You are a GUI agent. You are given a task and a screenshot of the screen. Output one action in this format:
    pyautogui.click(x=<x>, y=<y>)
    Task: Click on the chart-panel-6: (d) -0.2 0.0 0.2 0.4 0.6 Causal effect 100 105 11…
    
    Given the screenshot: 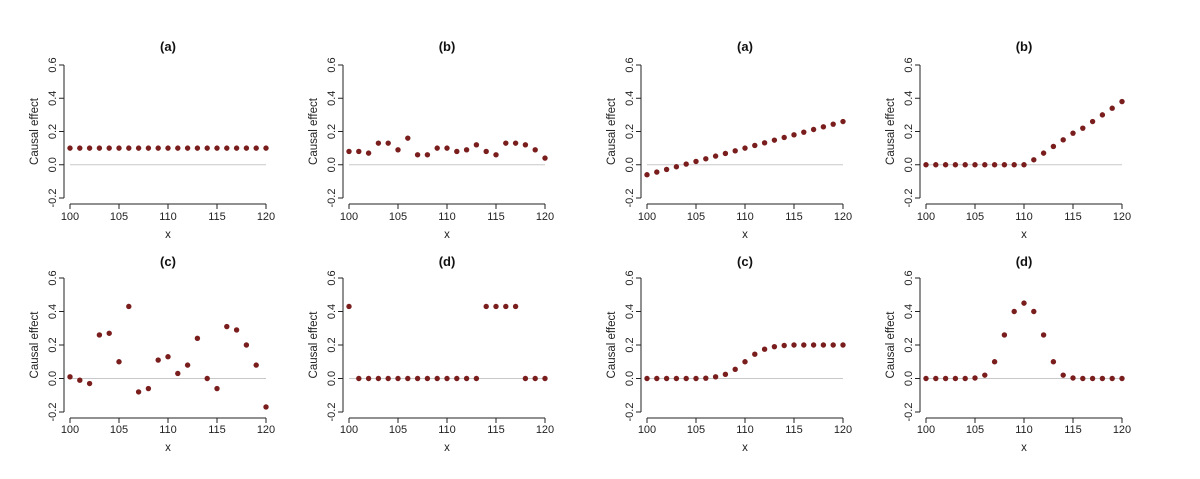 What is the action you would take?
    pyautogui.click(x=431, y=354)
    